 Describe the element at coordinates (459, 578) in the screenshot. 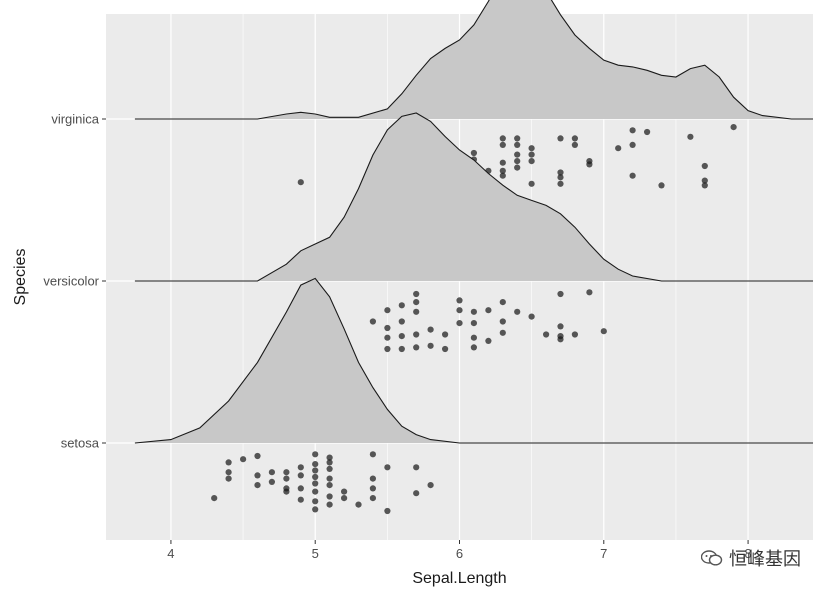

I see `x-axis-title: Sepal.Length` at that location.